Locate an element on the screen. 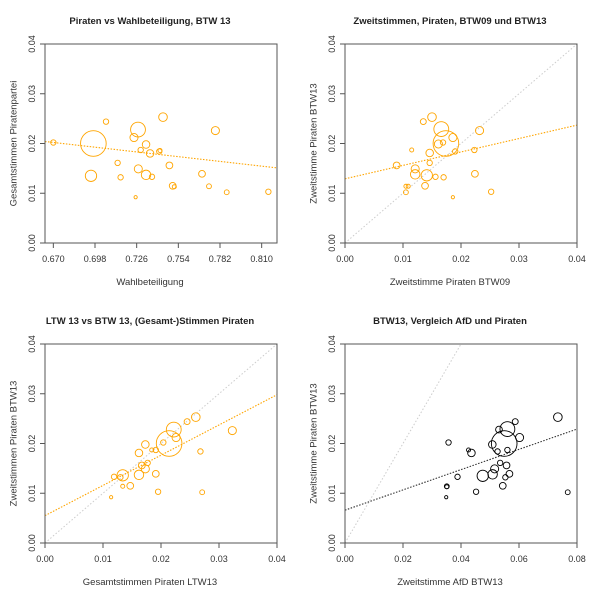  x-tick-label: 0.726 is located at coordinates (136, 259).